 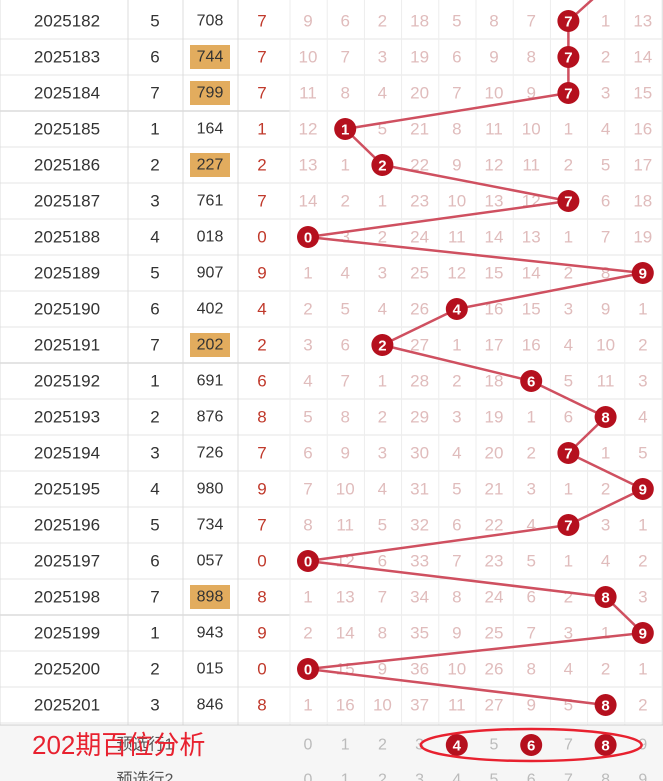 What do you see at coordinates (67, 453) in the screenshot?
I see `issue-number: 2025194` at bounding box center [67, 453].